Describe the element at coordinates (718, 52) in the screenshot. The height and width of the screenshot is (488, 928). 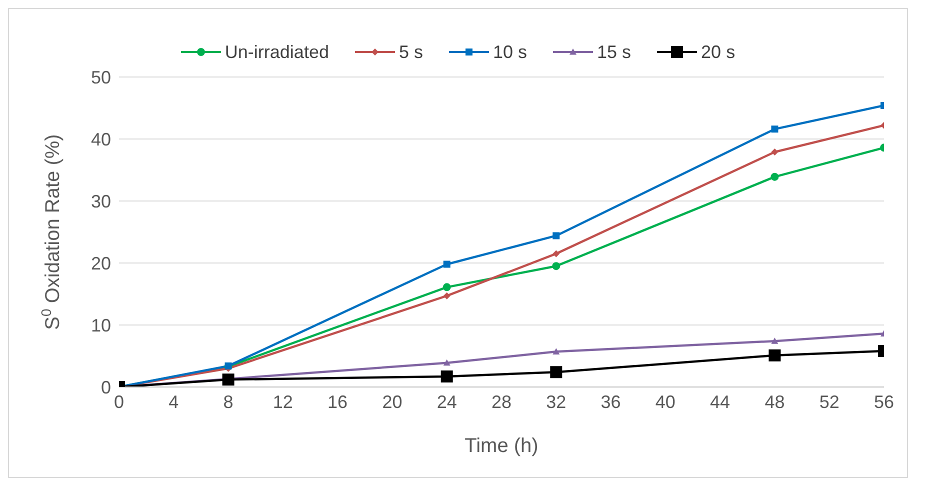
I see `legend-label: 20 s` at that location.